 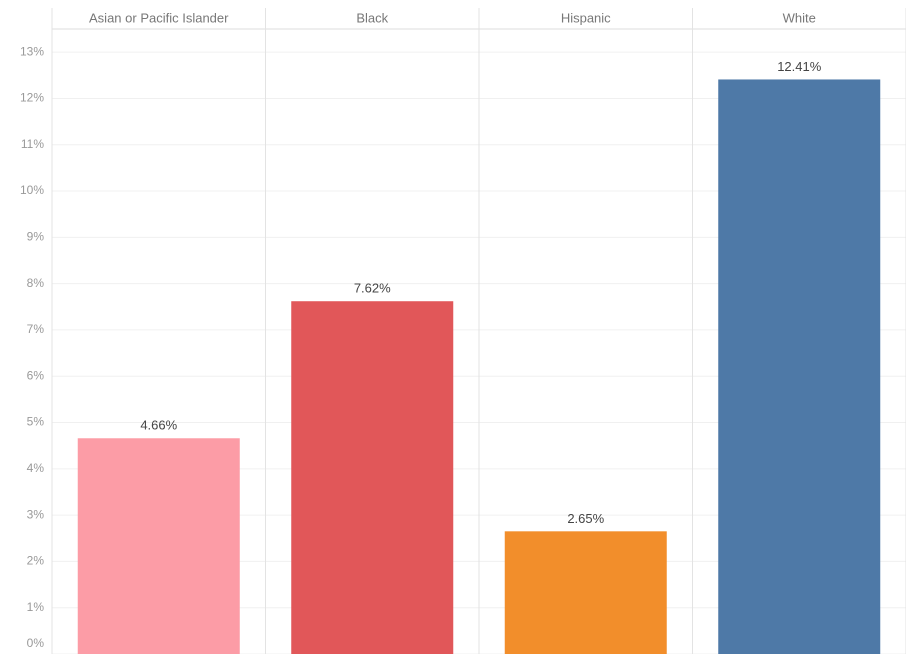 I want to click on category-label: Black, so click(x=372, y=17).